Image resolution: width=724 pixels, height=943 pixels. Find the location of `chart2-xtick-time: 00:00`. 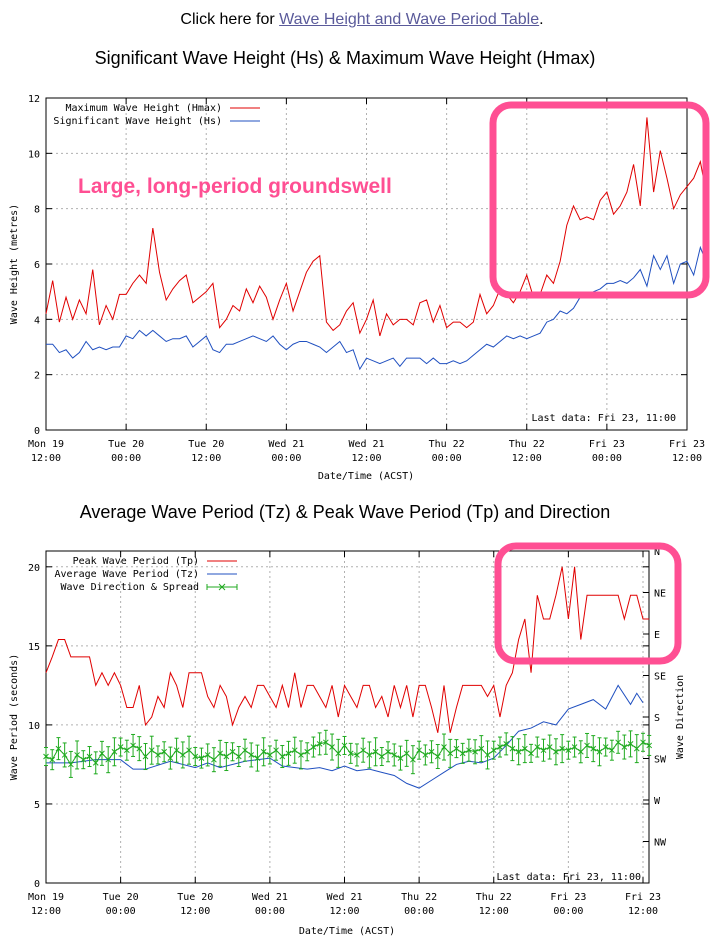

chart2-xtick-time: 00:00 is located at coordinates (419, 911).